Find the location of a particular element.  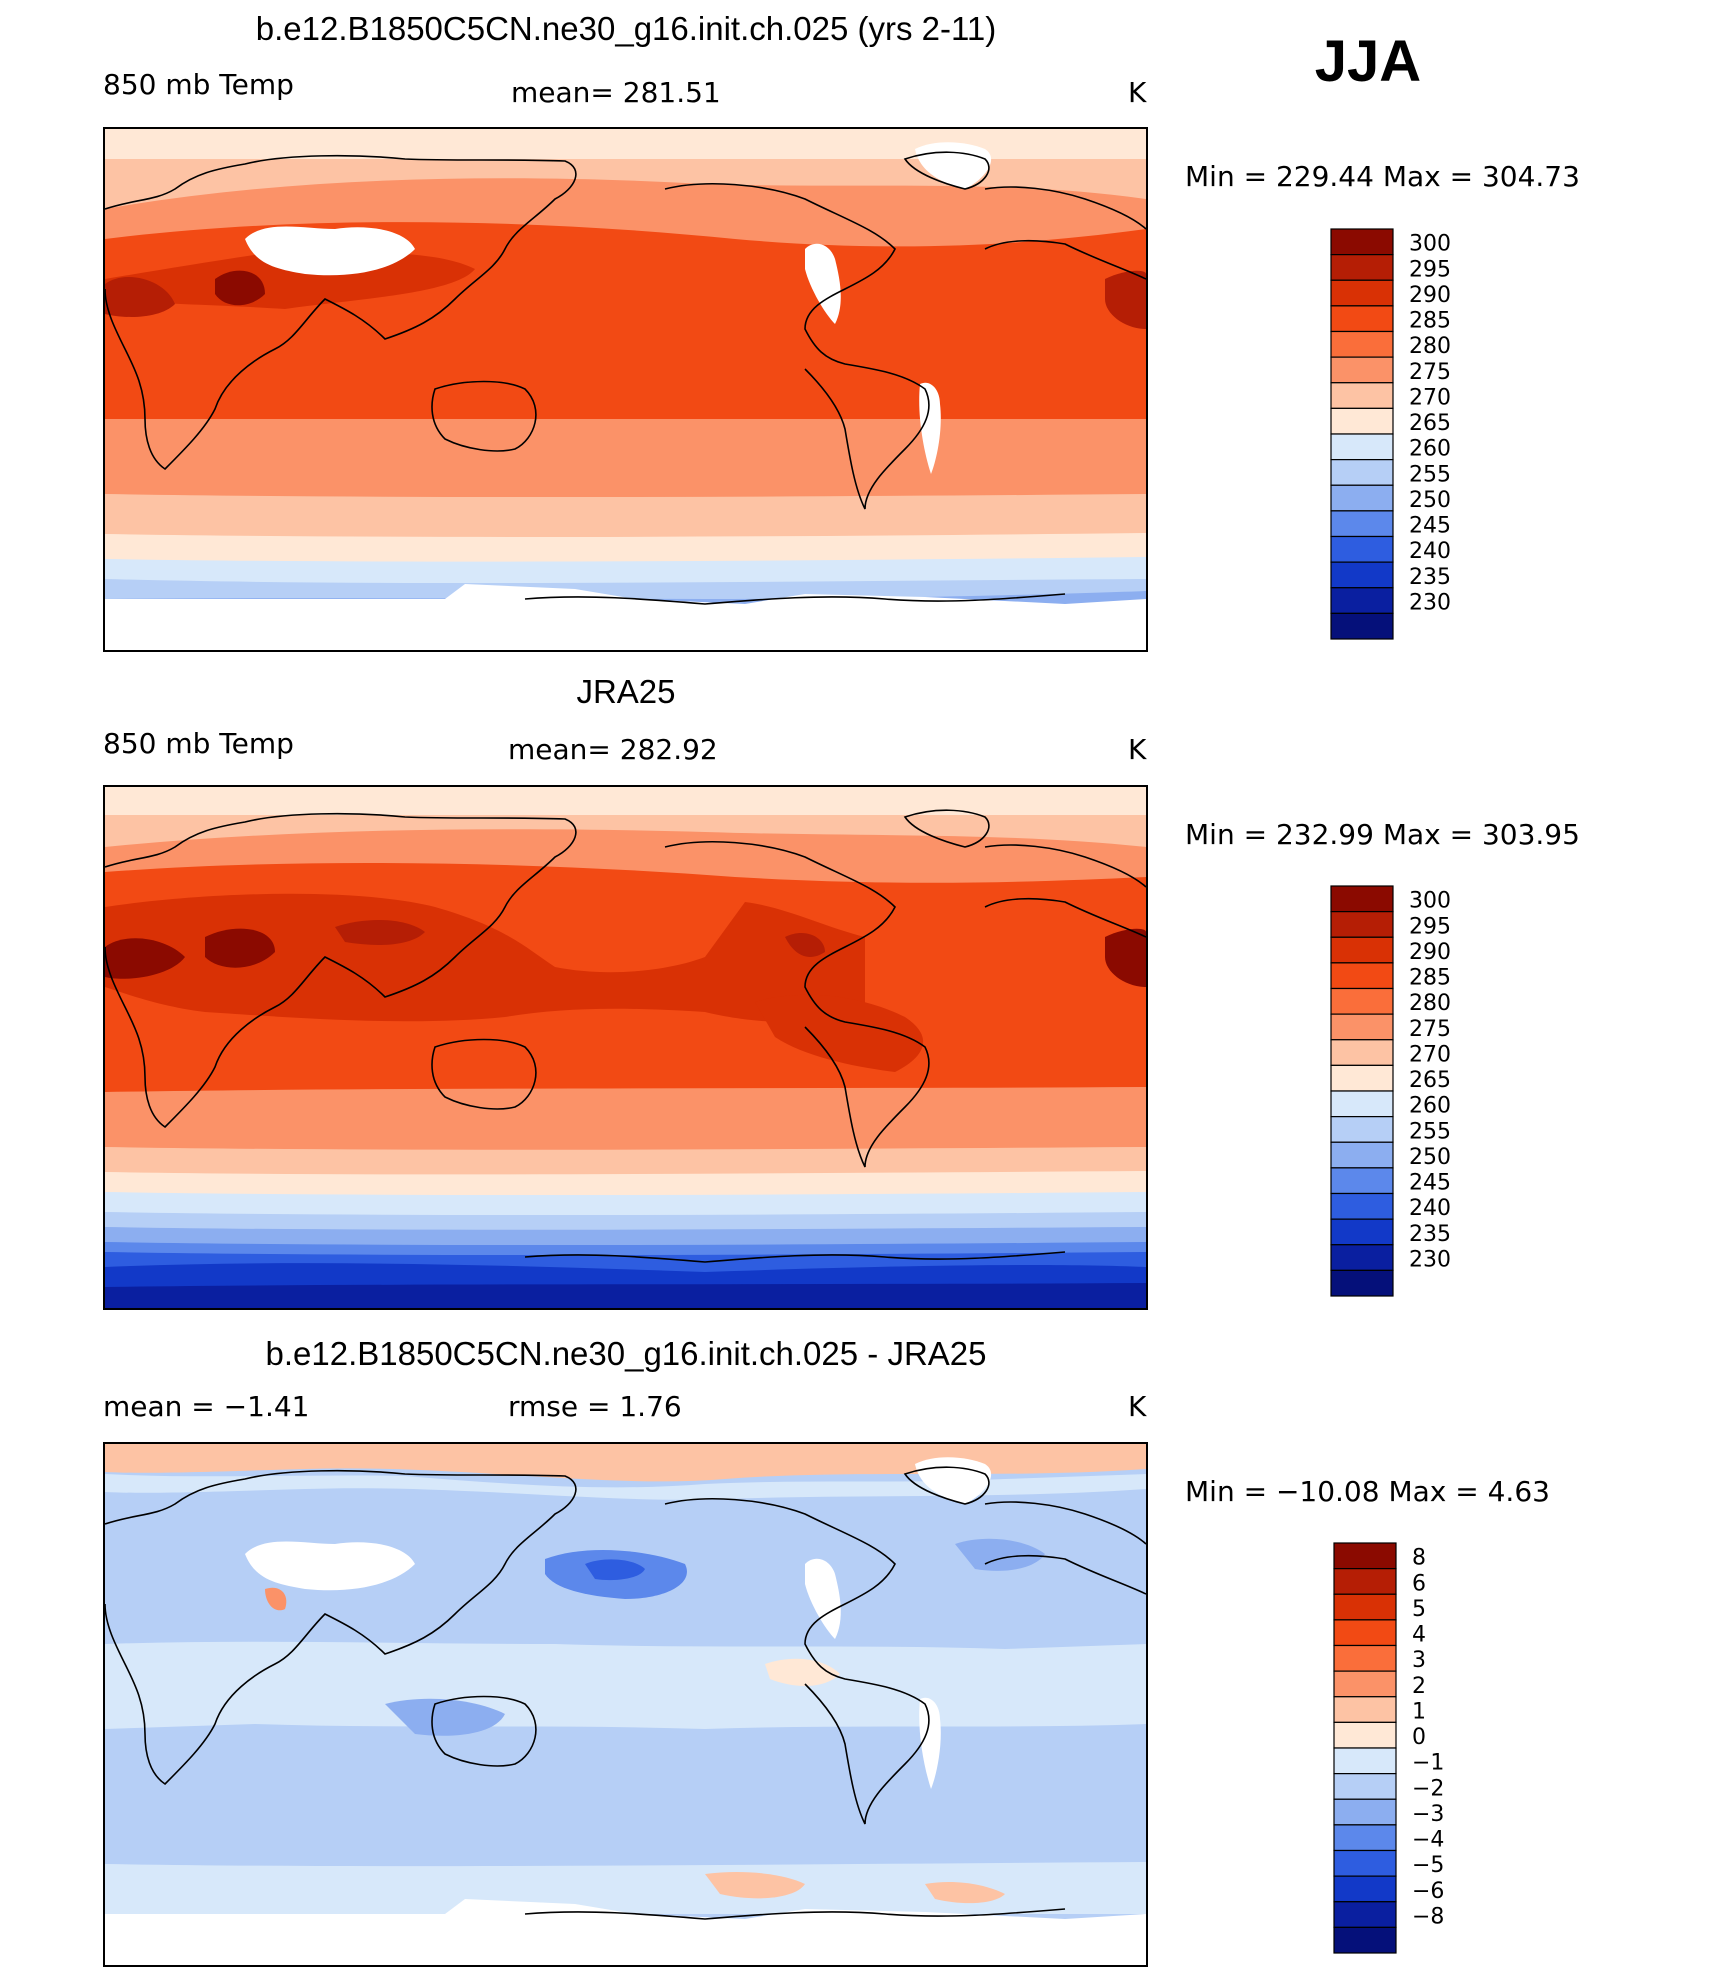

region-himalaya-warm is located at coordinates (276, 1599).